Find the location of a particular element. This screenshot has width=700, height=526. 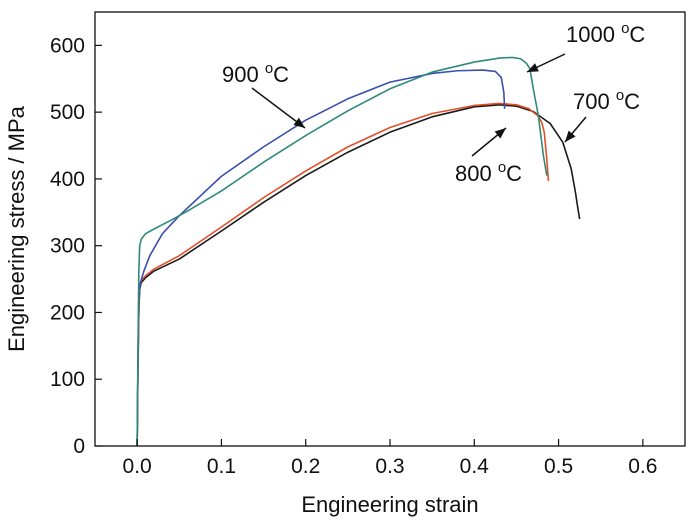

y-tick-label: 400 is located at coordinates (67, 179).